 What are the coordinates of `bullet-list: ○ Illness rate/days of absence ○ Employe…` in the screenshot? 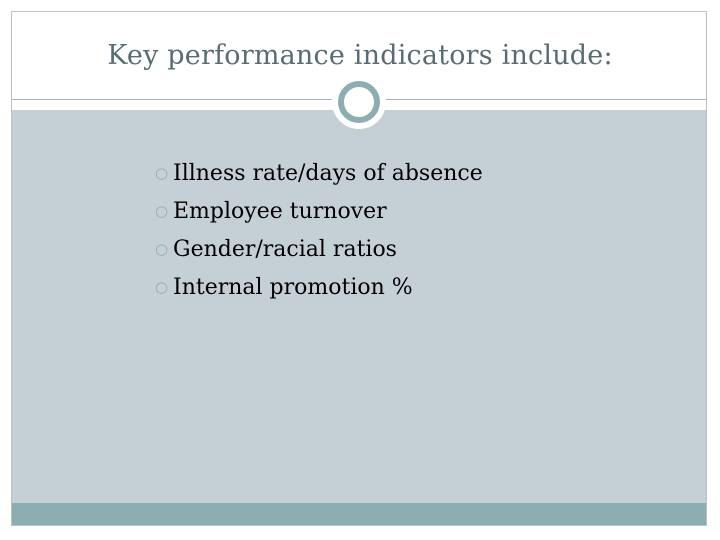 It's located at (319, 237).